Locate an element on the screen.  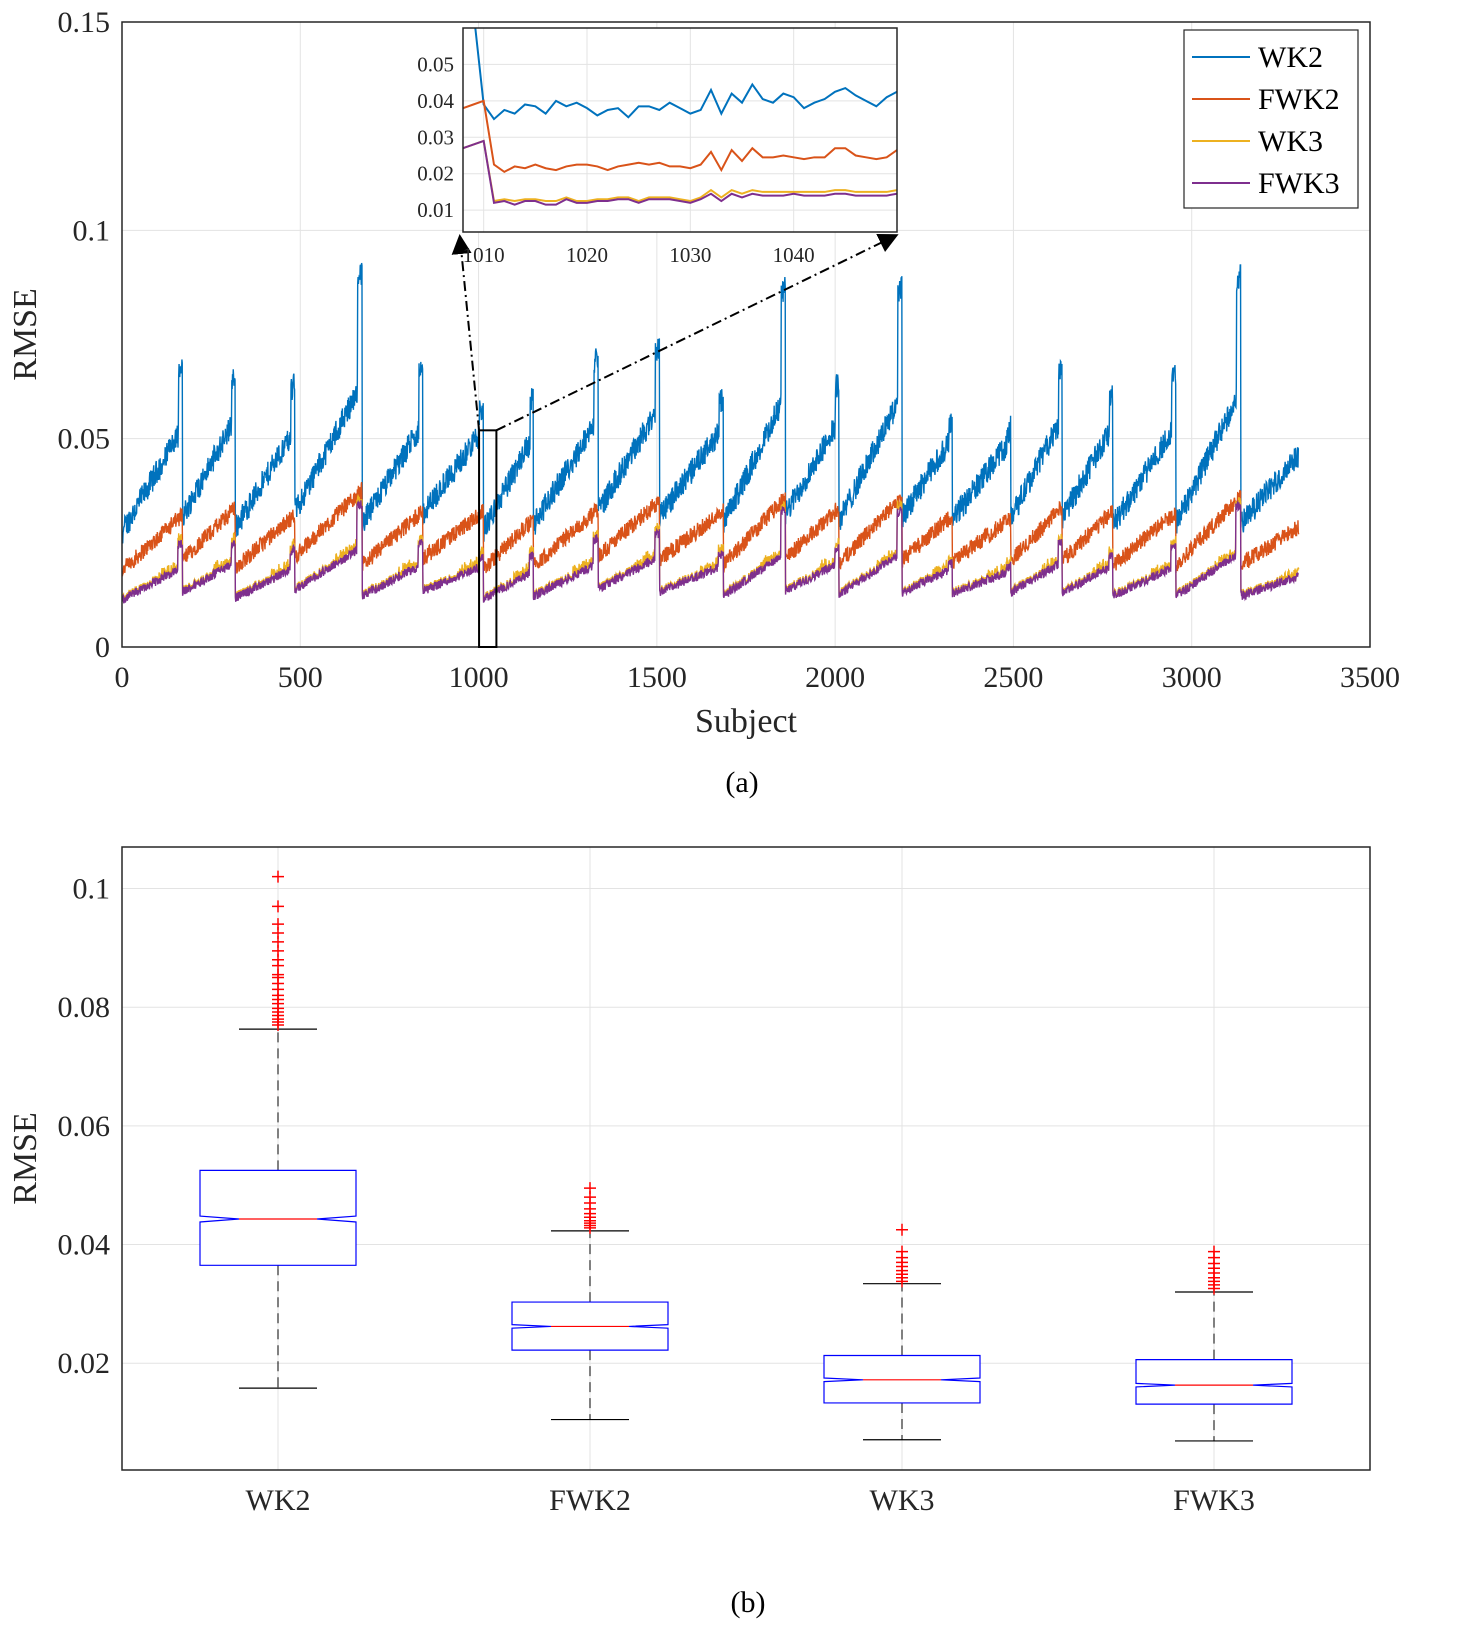
box-wk2 is located at coordinates (278, 1129).